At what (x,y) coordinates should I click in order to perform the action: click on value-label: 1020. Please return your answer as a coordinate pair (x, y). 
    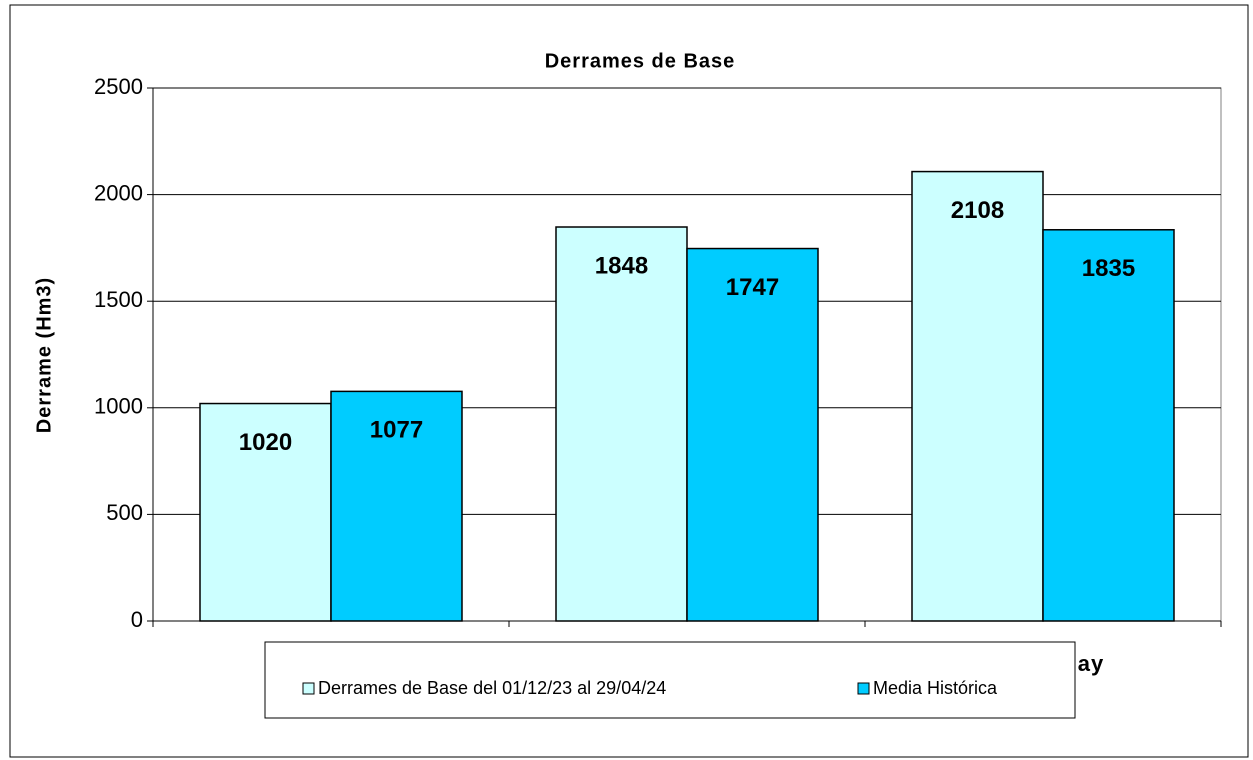
    Looking at the image, I should click on (265, 442).